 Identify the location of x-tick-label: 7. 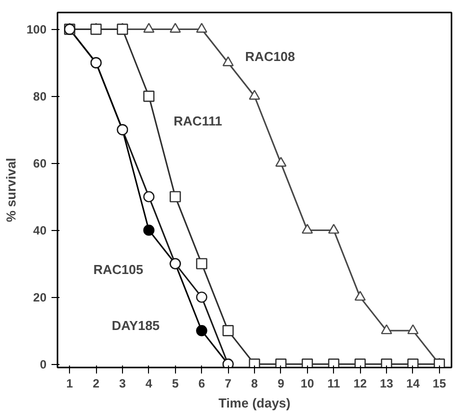
(228, 383).